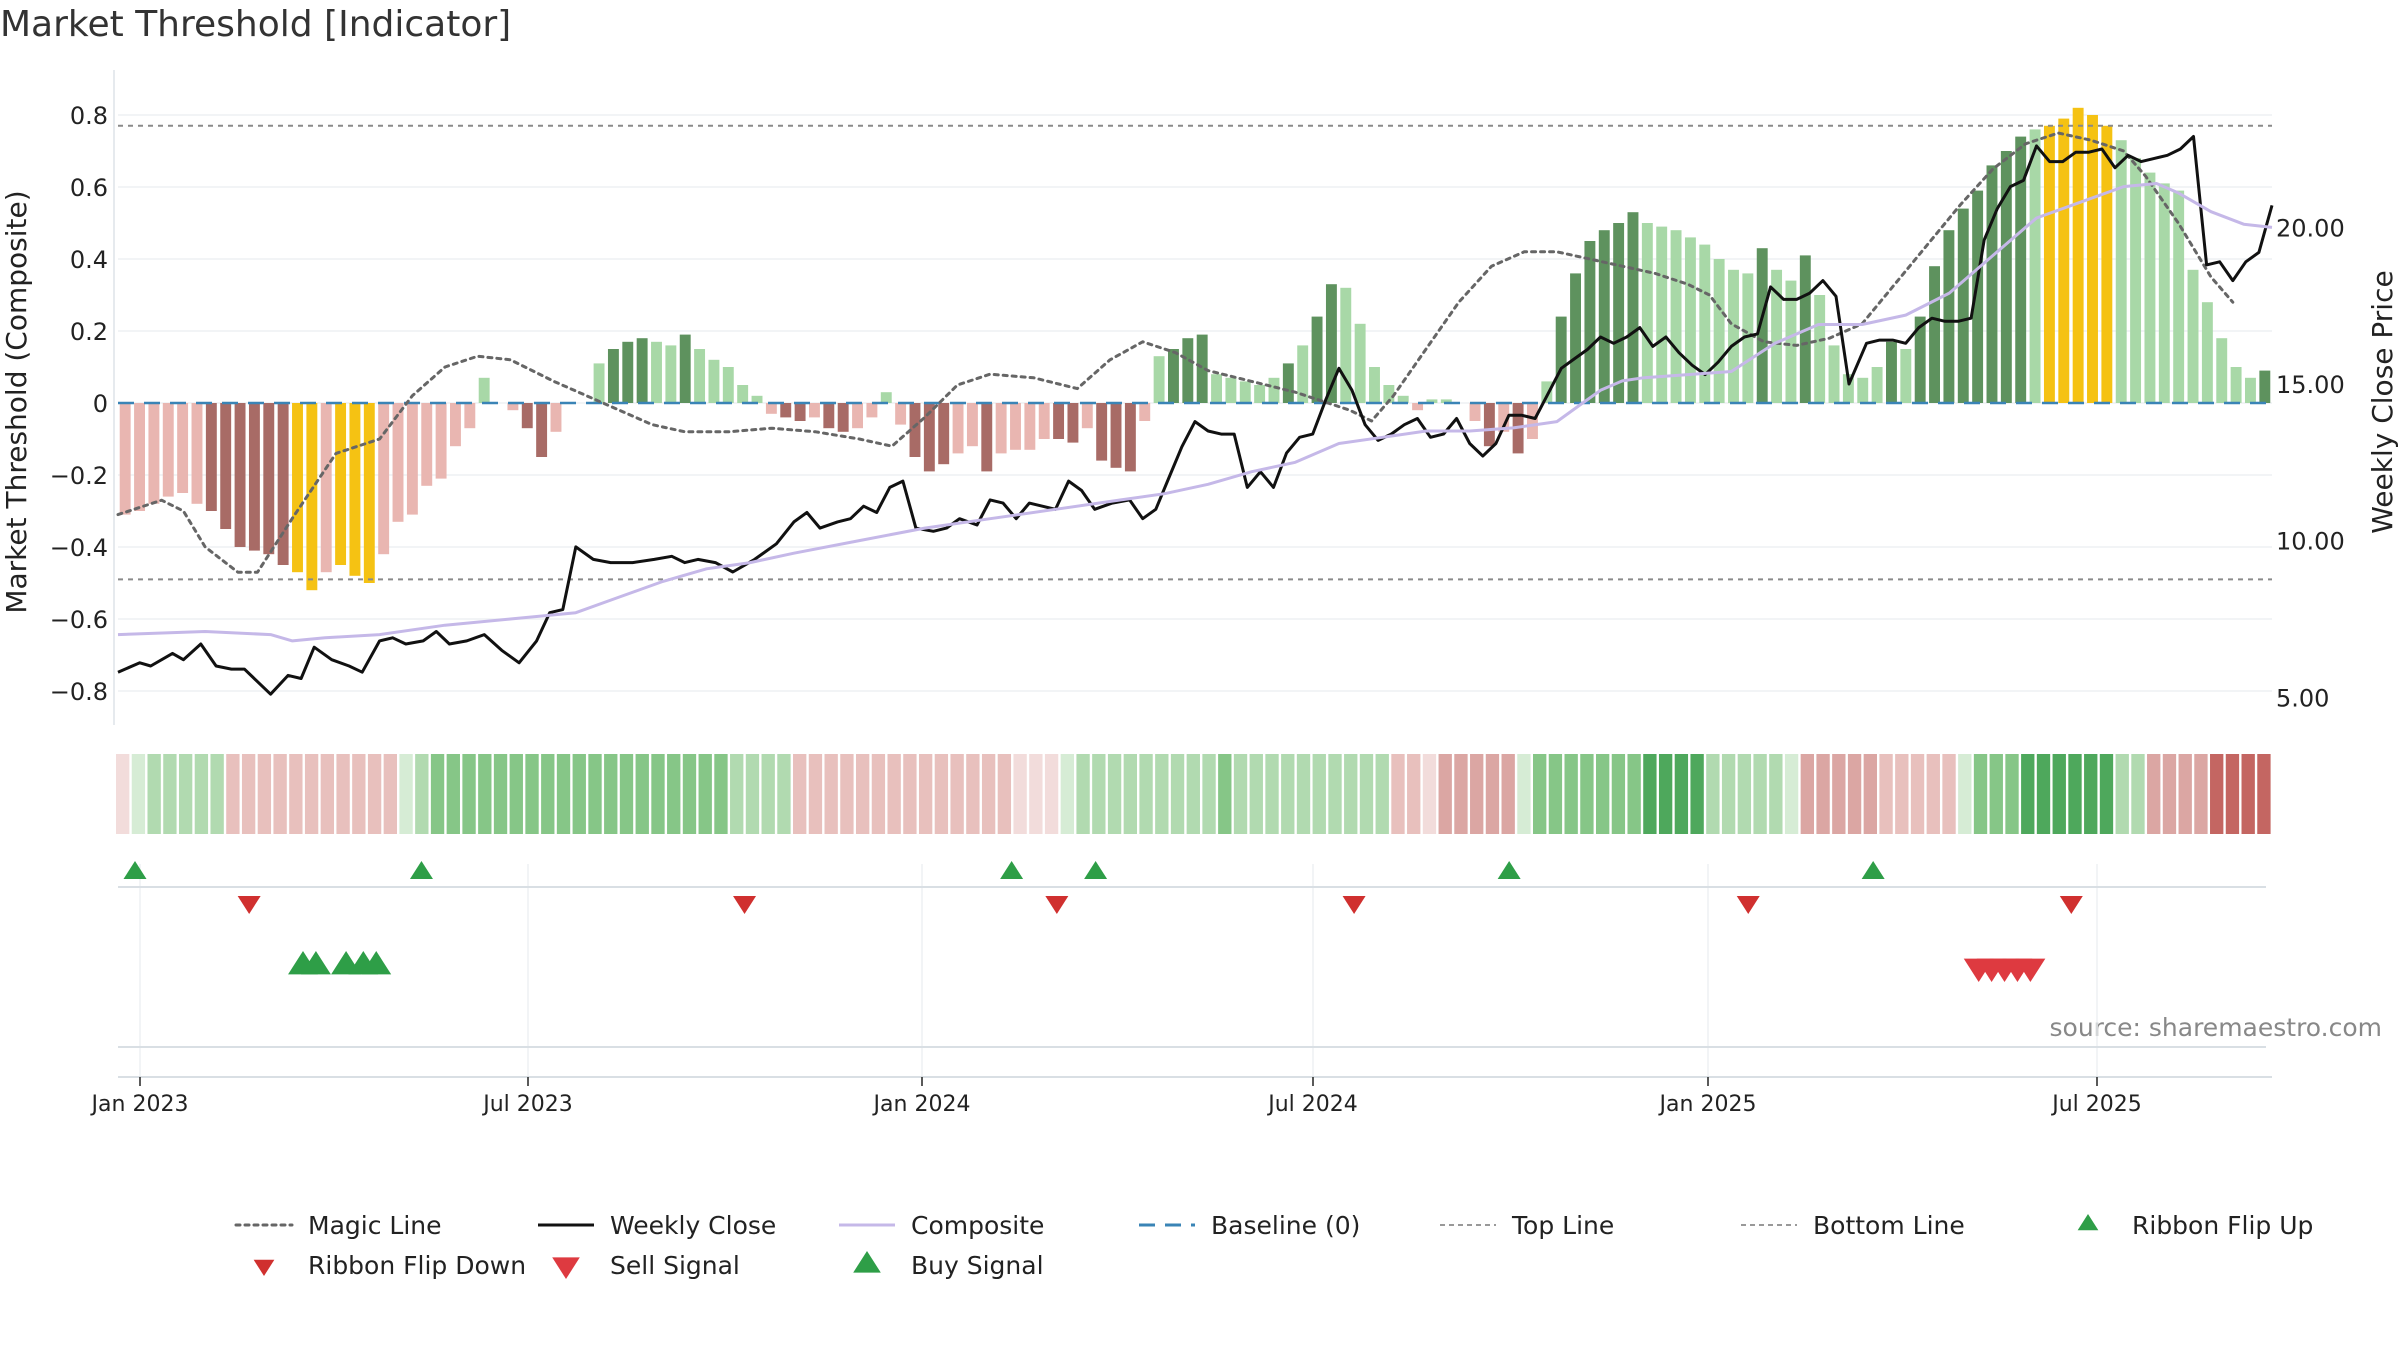 This screenshot has height=1350, width=2400. Describe the element at coordinates (89, 260) in the screenshot. I see `y-tick-label: 0.4` at that location.